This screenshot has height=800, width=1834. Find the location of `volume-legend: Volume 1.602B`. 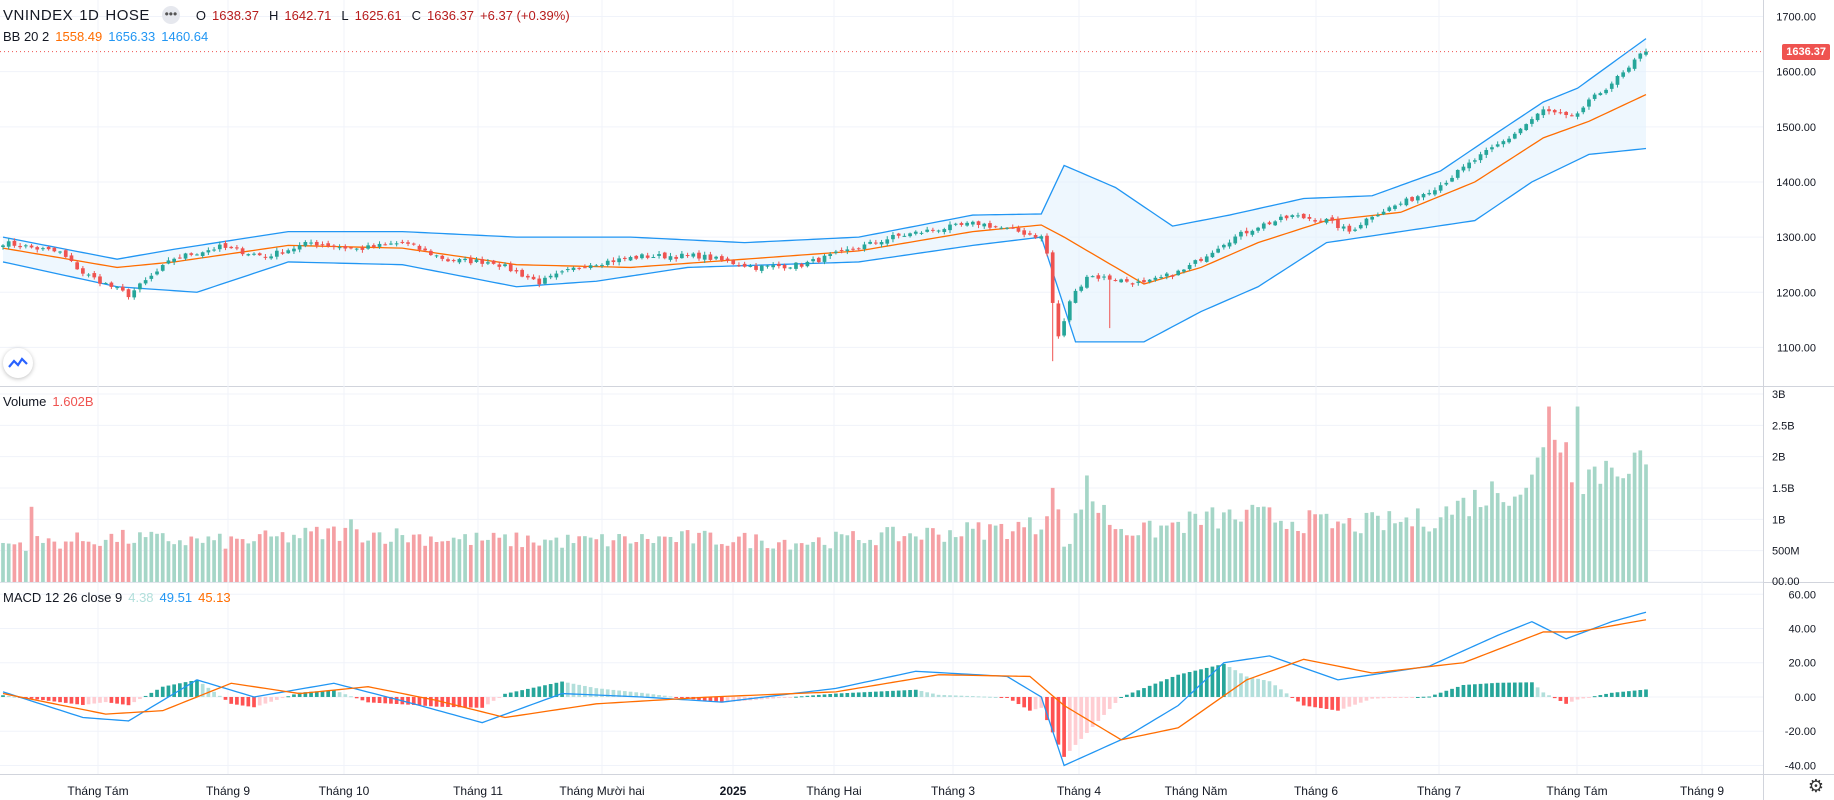

volume-legend: Volume 1.602B is located at coordinates (48, 401).